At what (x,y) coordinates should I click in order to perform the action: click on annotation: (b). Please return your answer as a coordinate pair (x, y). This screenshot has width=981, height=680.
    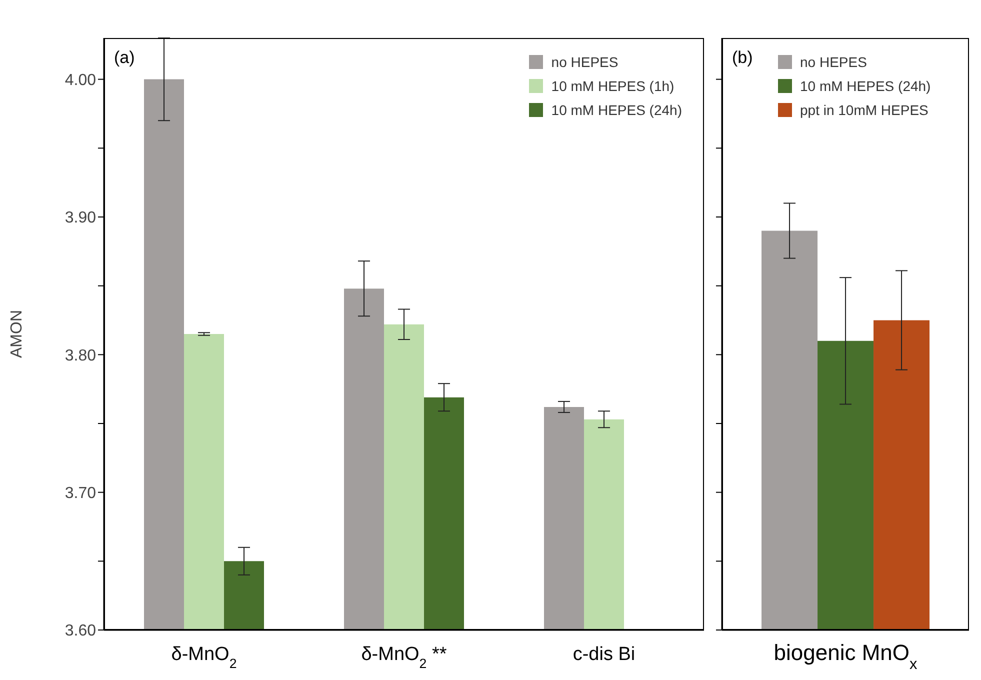
    Looking at the image, I should click on (742, 58).